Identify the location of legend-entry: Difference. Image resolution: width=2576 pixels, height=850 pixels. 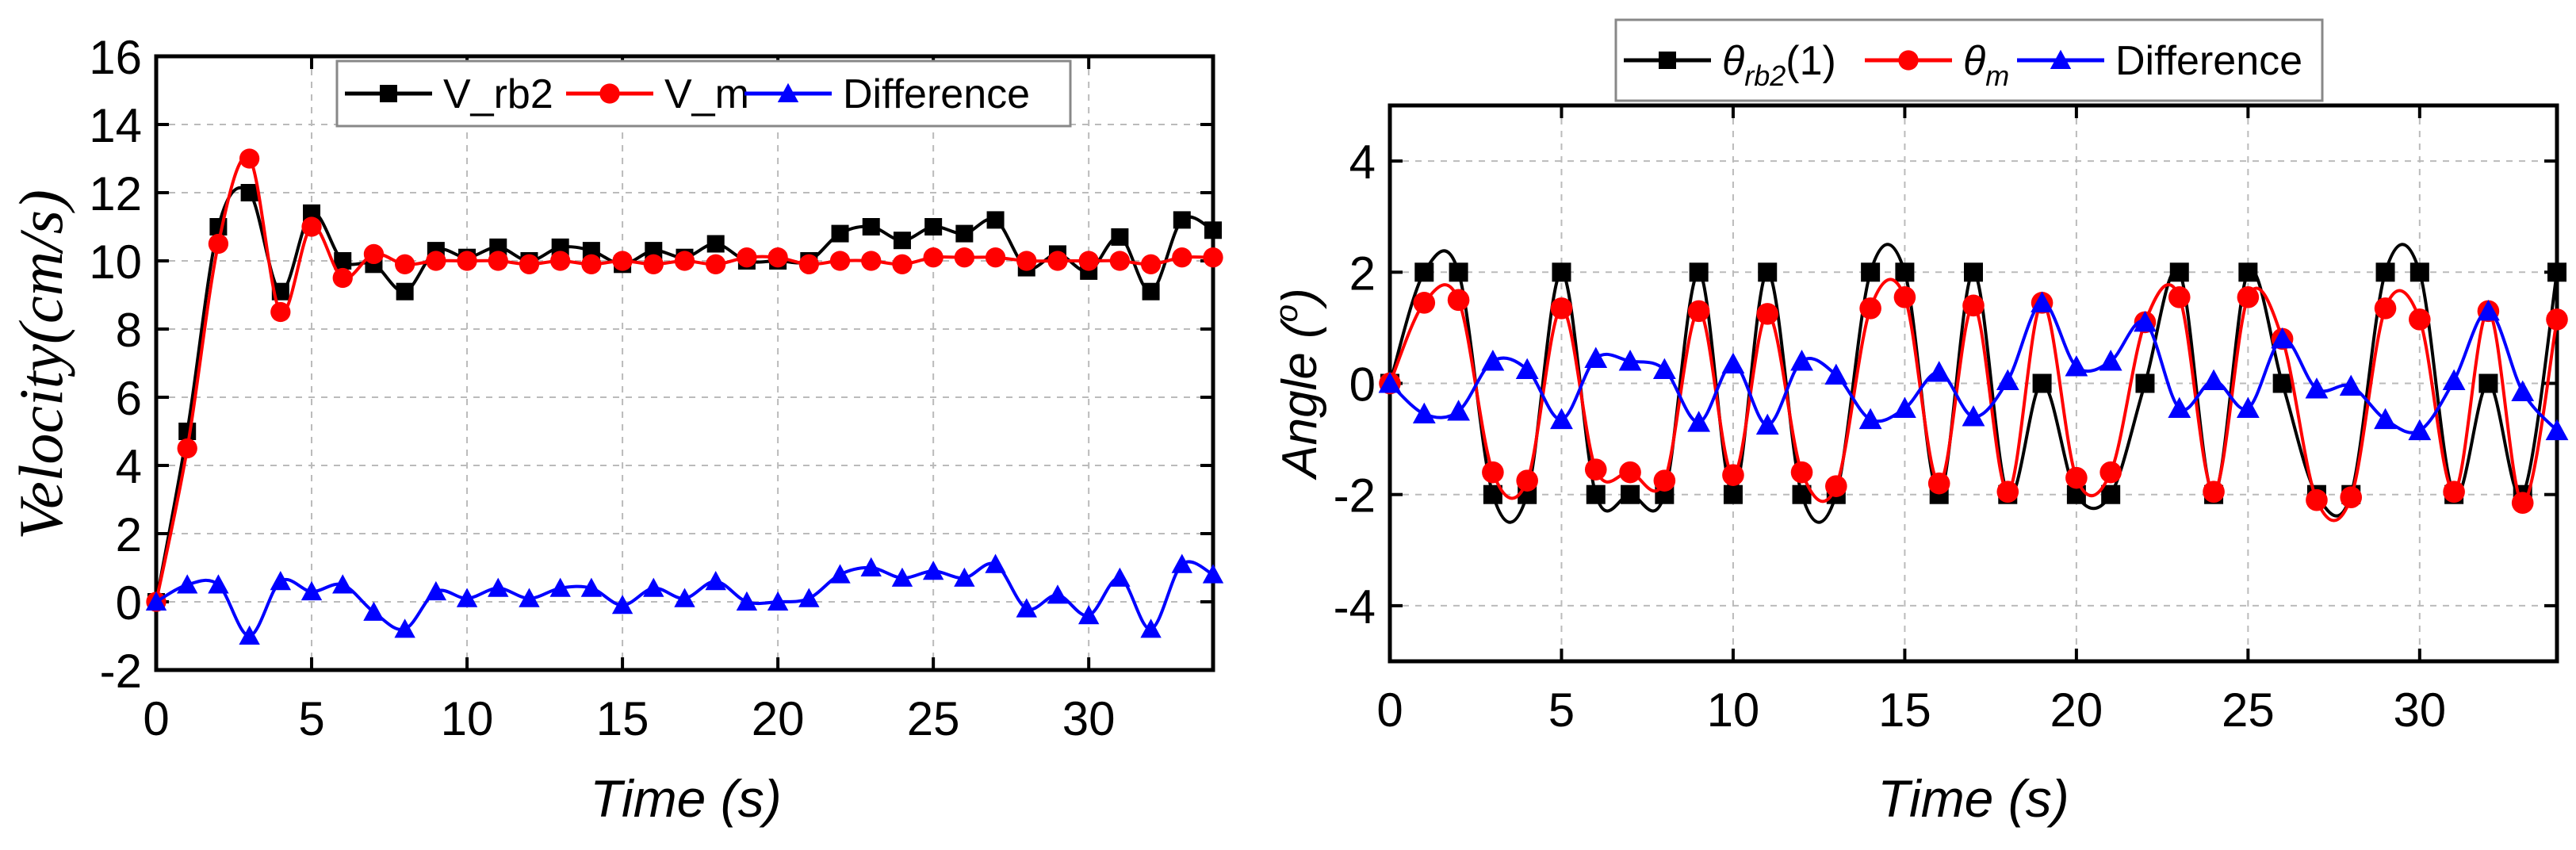
(887, 94).